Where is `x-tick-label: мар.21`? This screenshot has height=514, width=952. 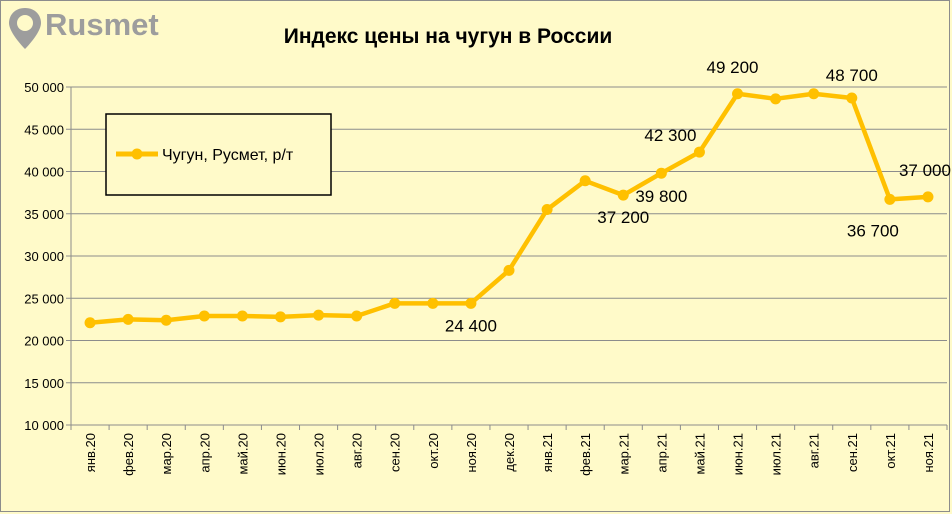
x-tick-label: мар.21 is located at coordinates (623, 453).